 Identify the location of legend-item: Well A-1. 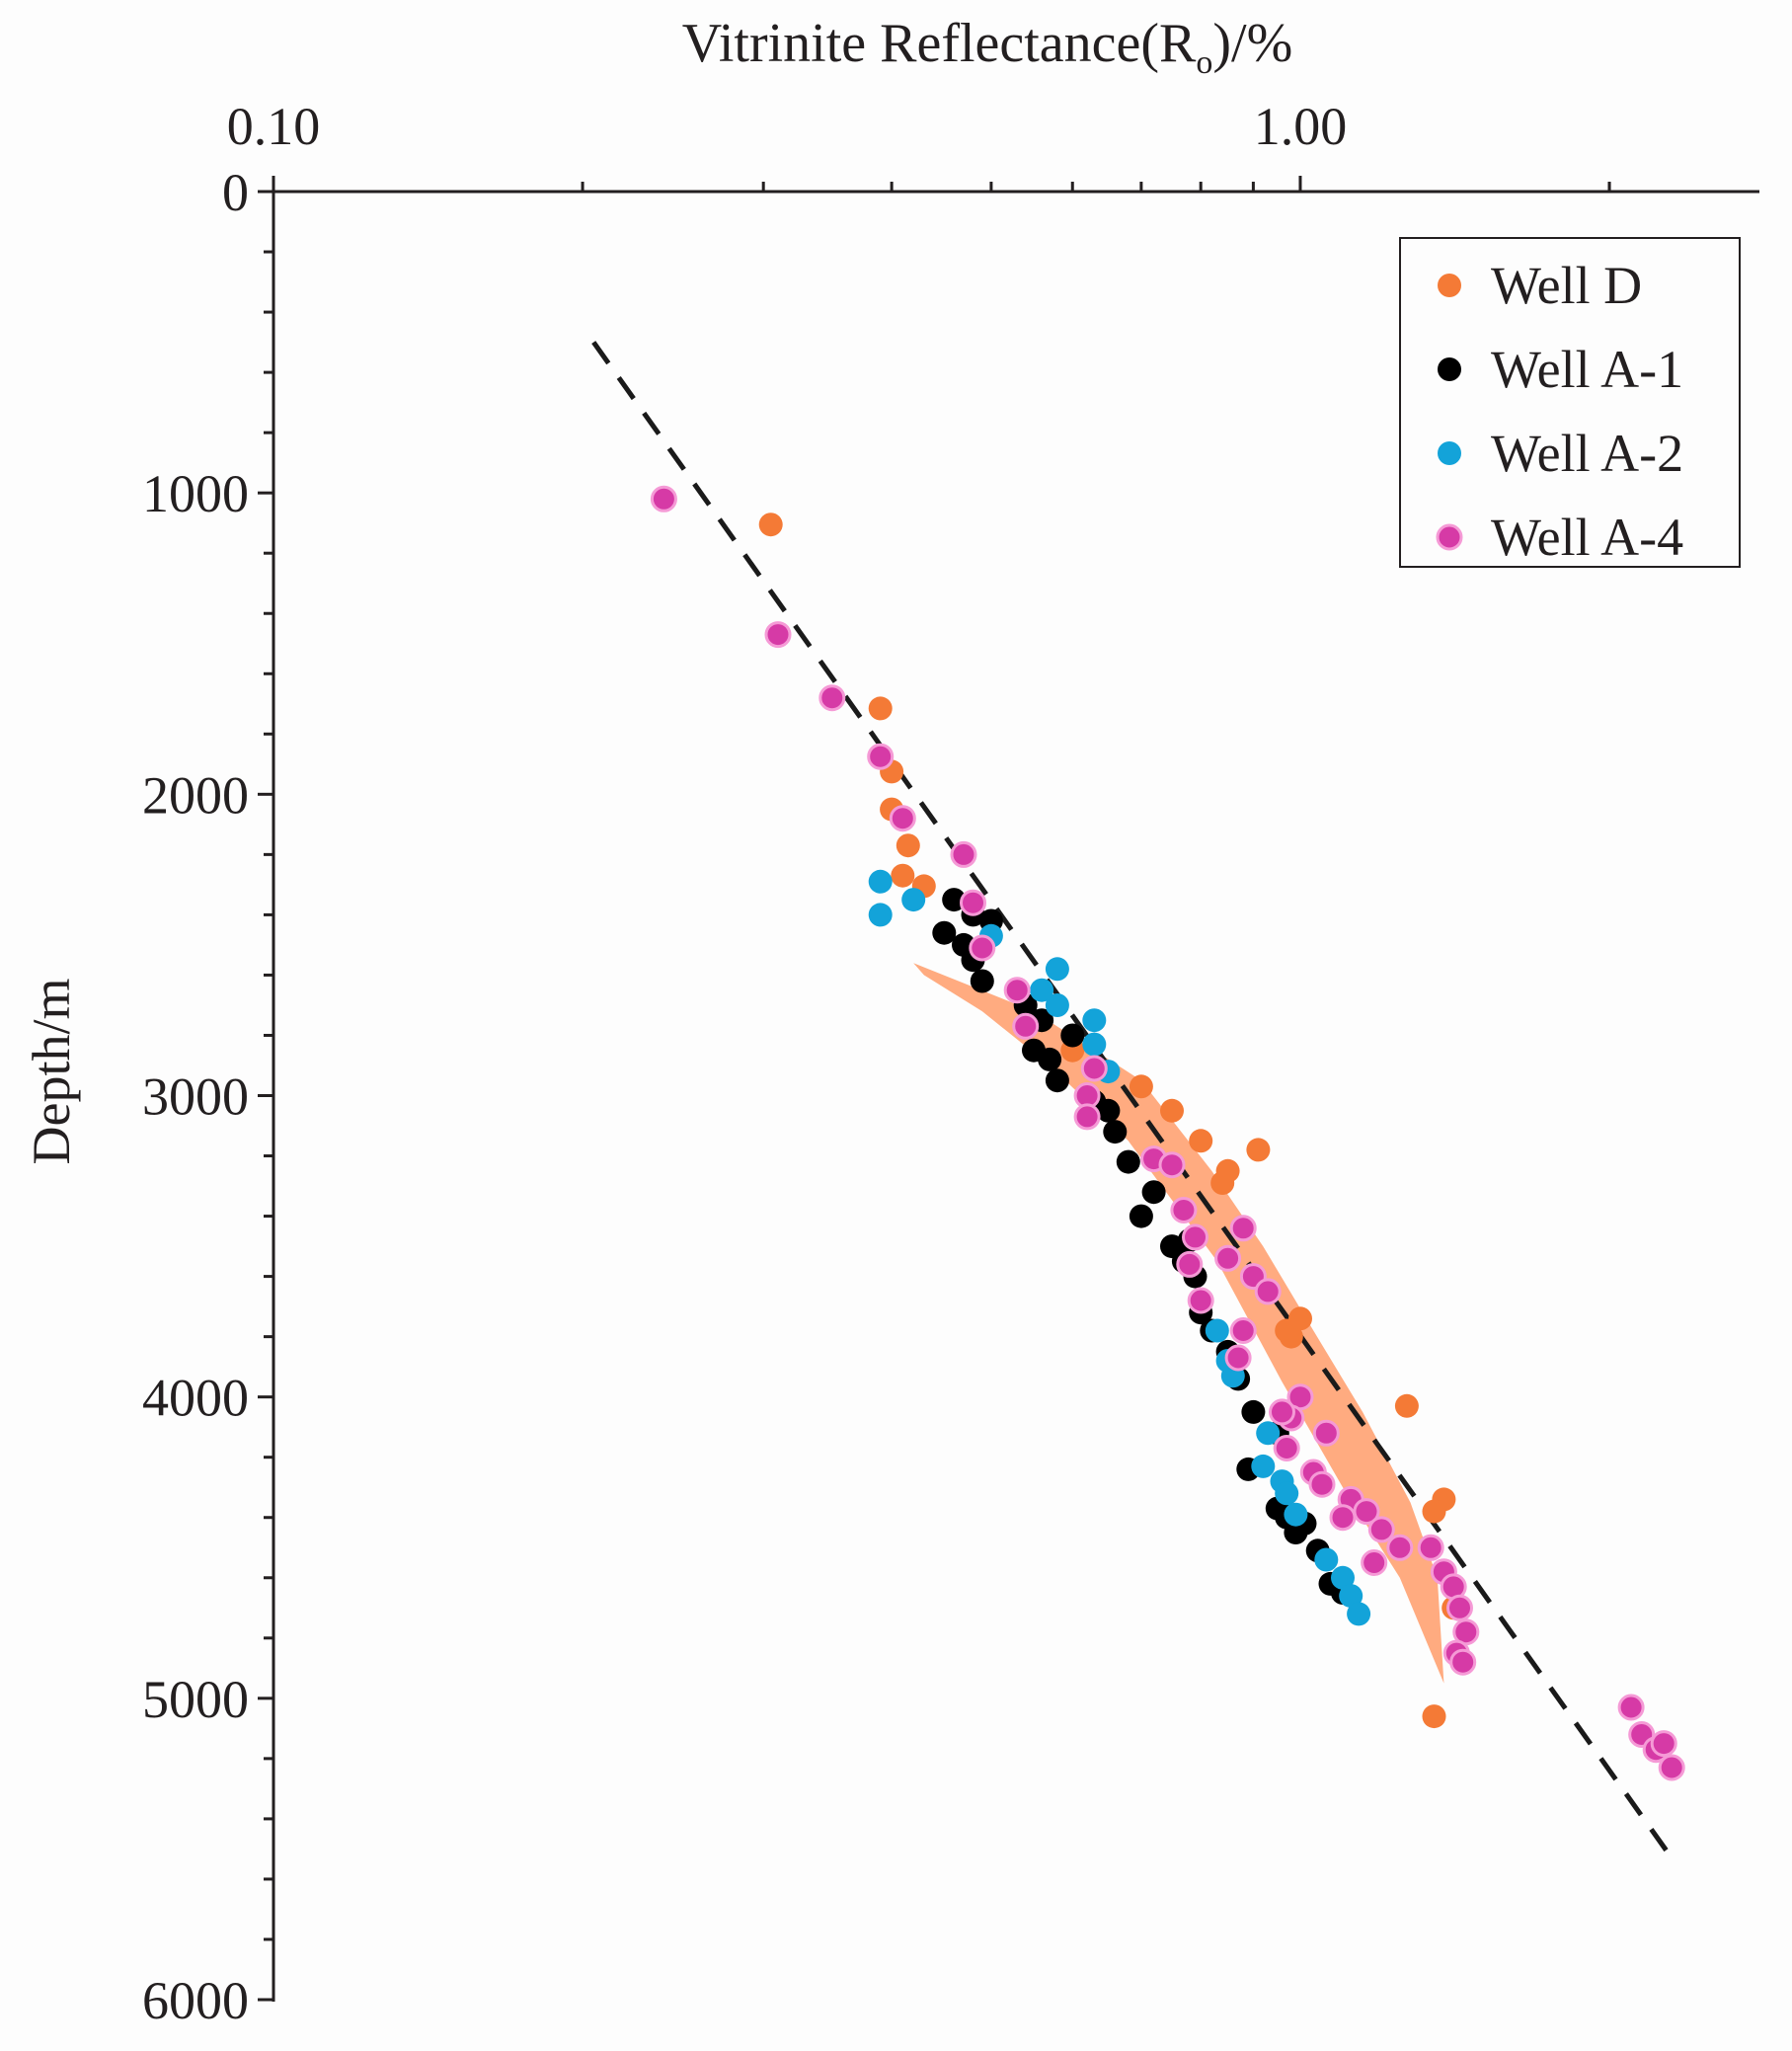
(1560, 369).